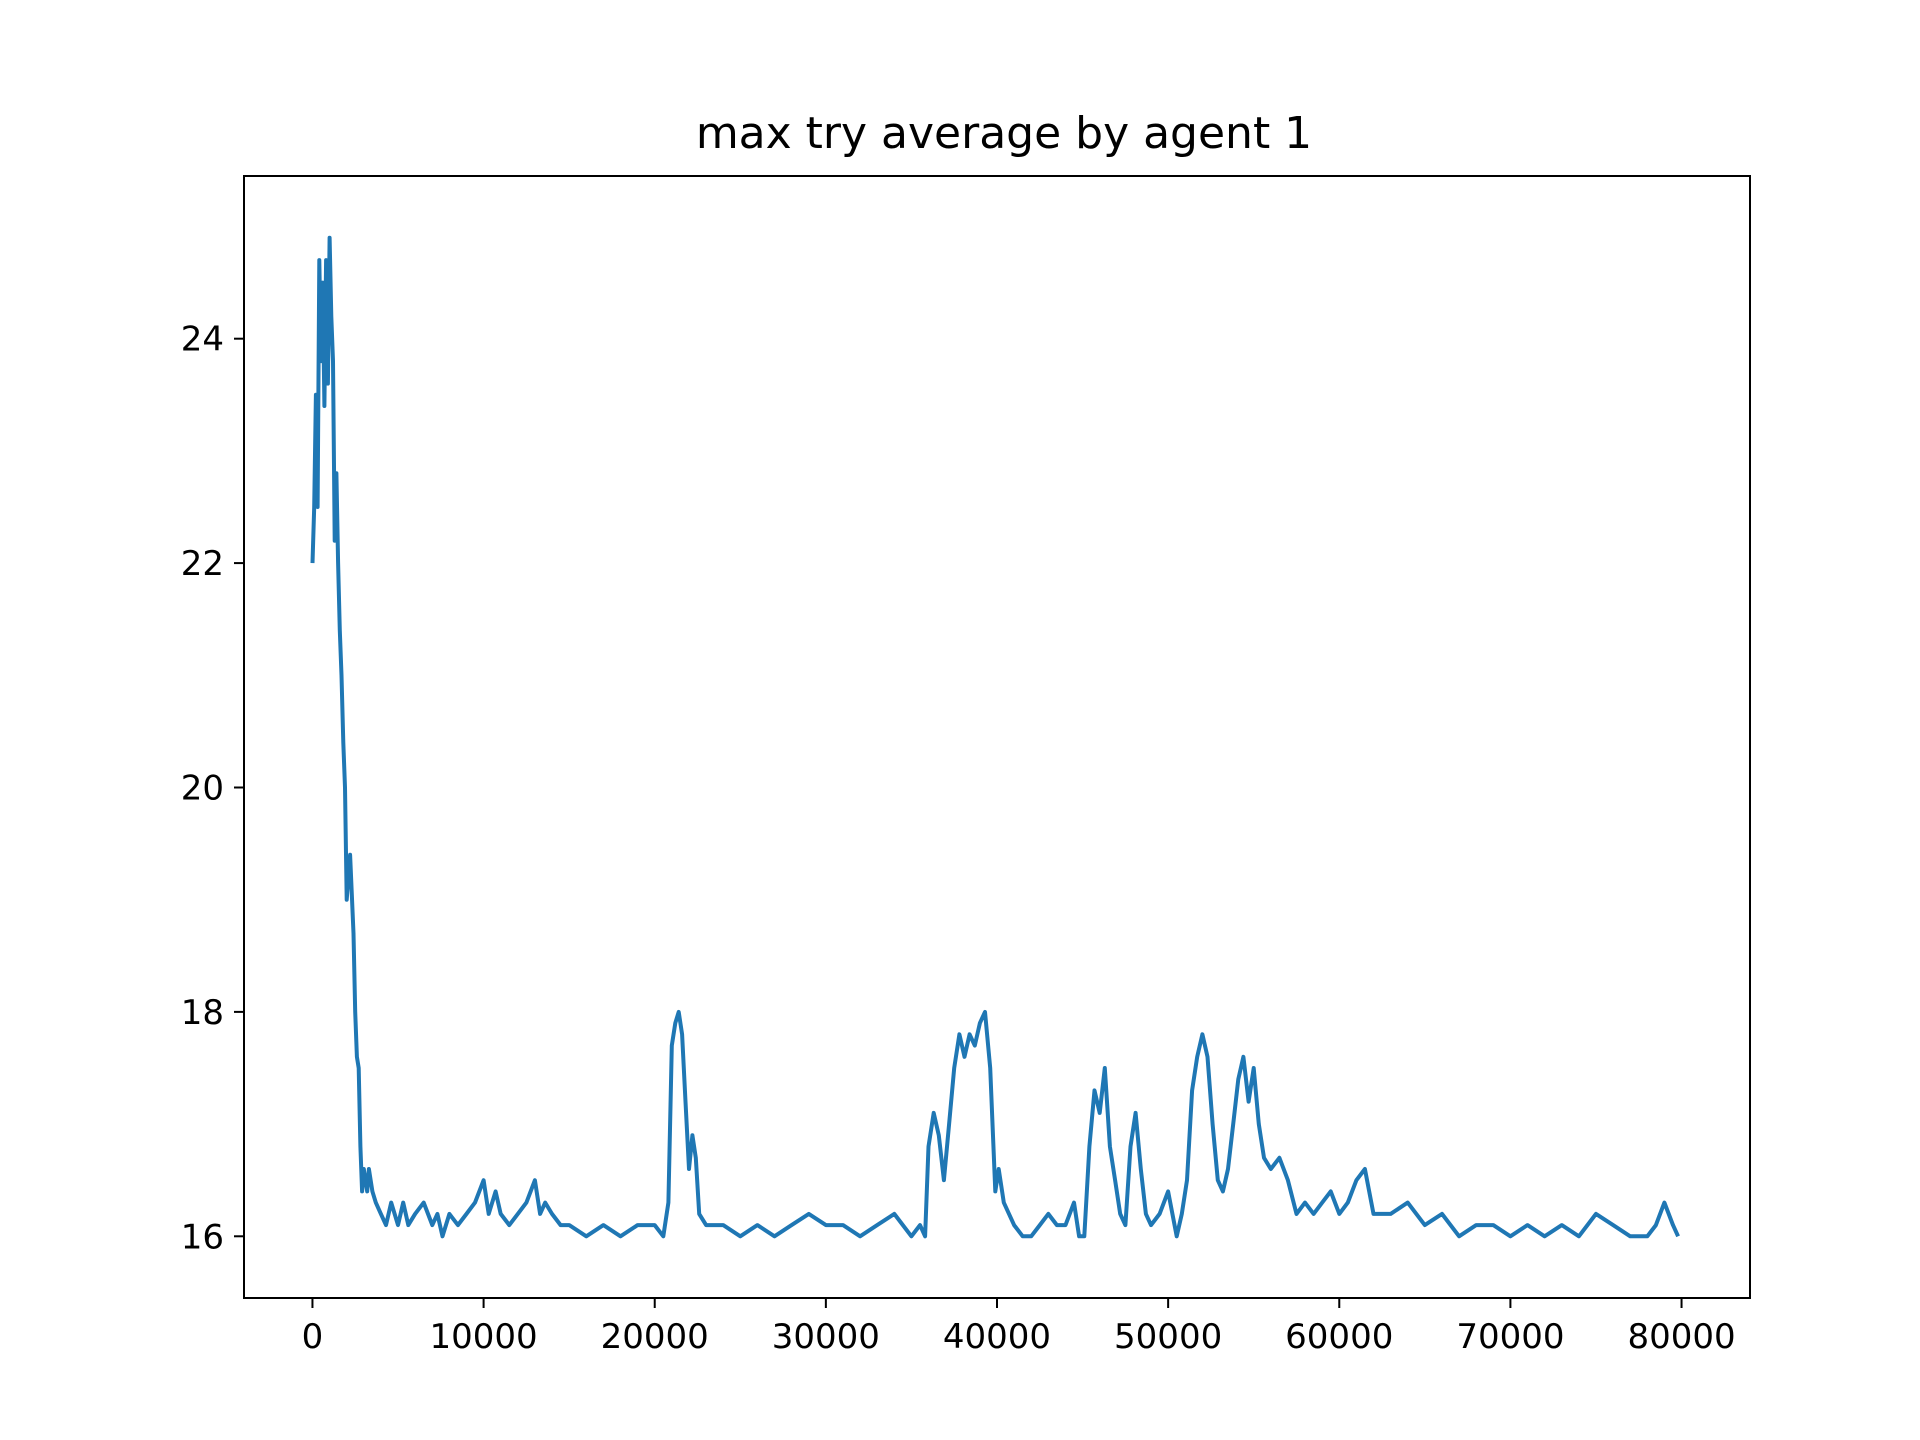 The height and width of the screenshot is (1440, 1920). I want to click on x-tick-label: 30000, so click(826, 1337).